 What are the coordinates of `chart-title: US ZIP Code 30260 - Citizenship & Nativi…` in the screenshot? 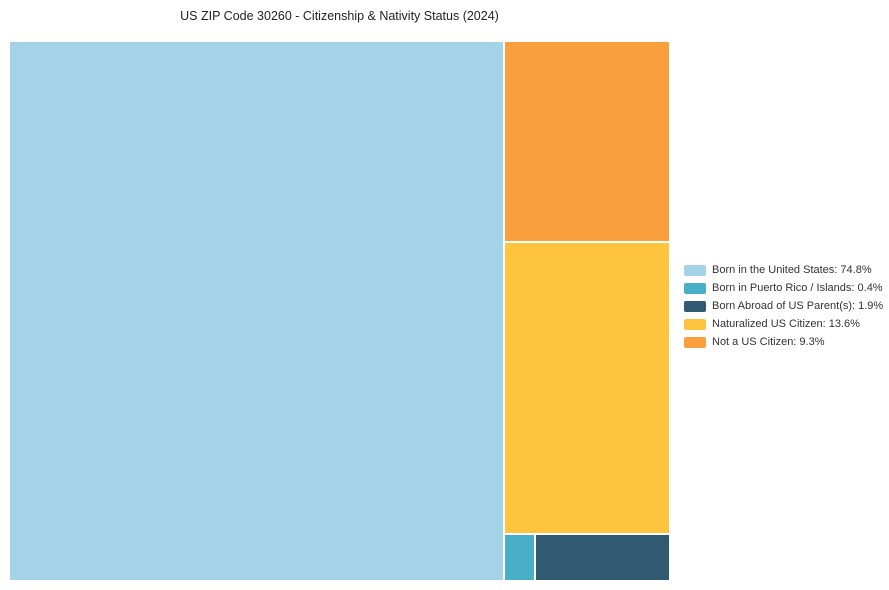 It's located at (339, 16).